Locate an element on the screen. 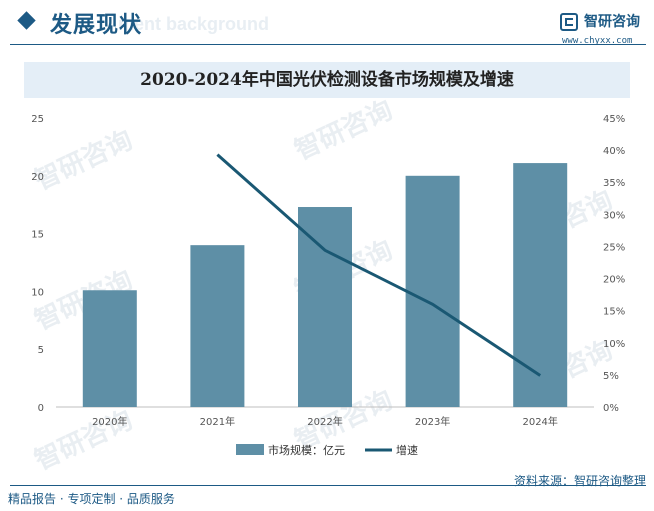 The height and width of the screenshot is (511, 654). chart-title-band: 2020-2024年中国光伏检测设备市场规模及增速 is located at coordinates (327, 80).